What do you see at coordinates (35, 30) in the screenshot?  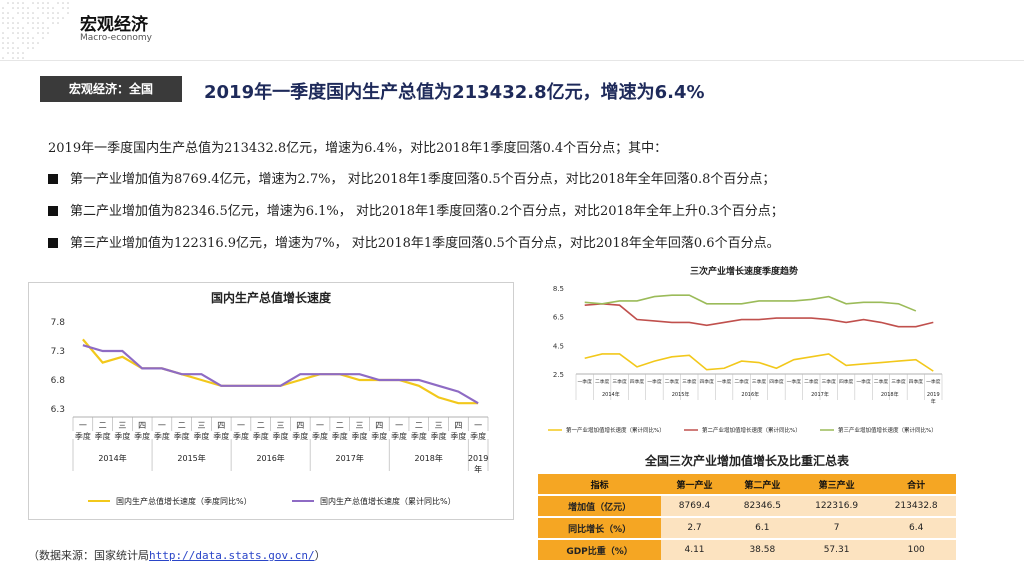 I see `decorative-dot-pattern` at bounding box center [35, 30].